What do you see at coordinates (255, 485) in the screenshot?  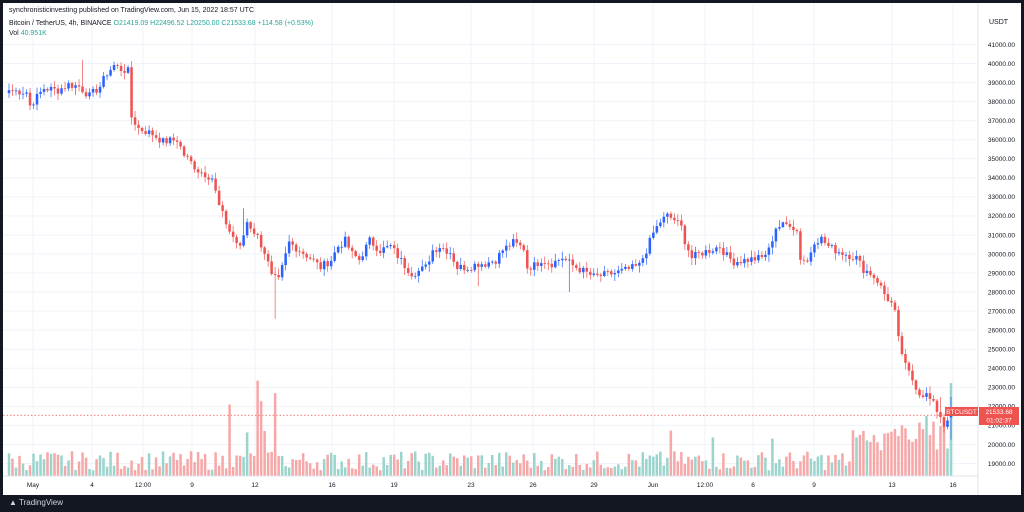 I see `time-tick-label: 12` at bounding box center [255, 485].